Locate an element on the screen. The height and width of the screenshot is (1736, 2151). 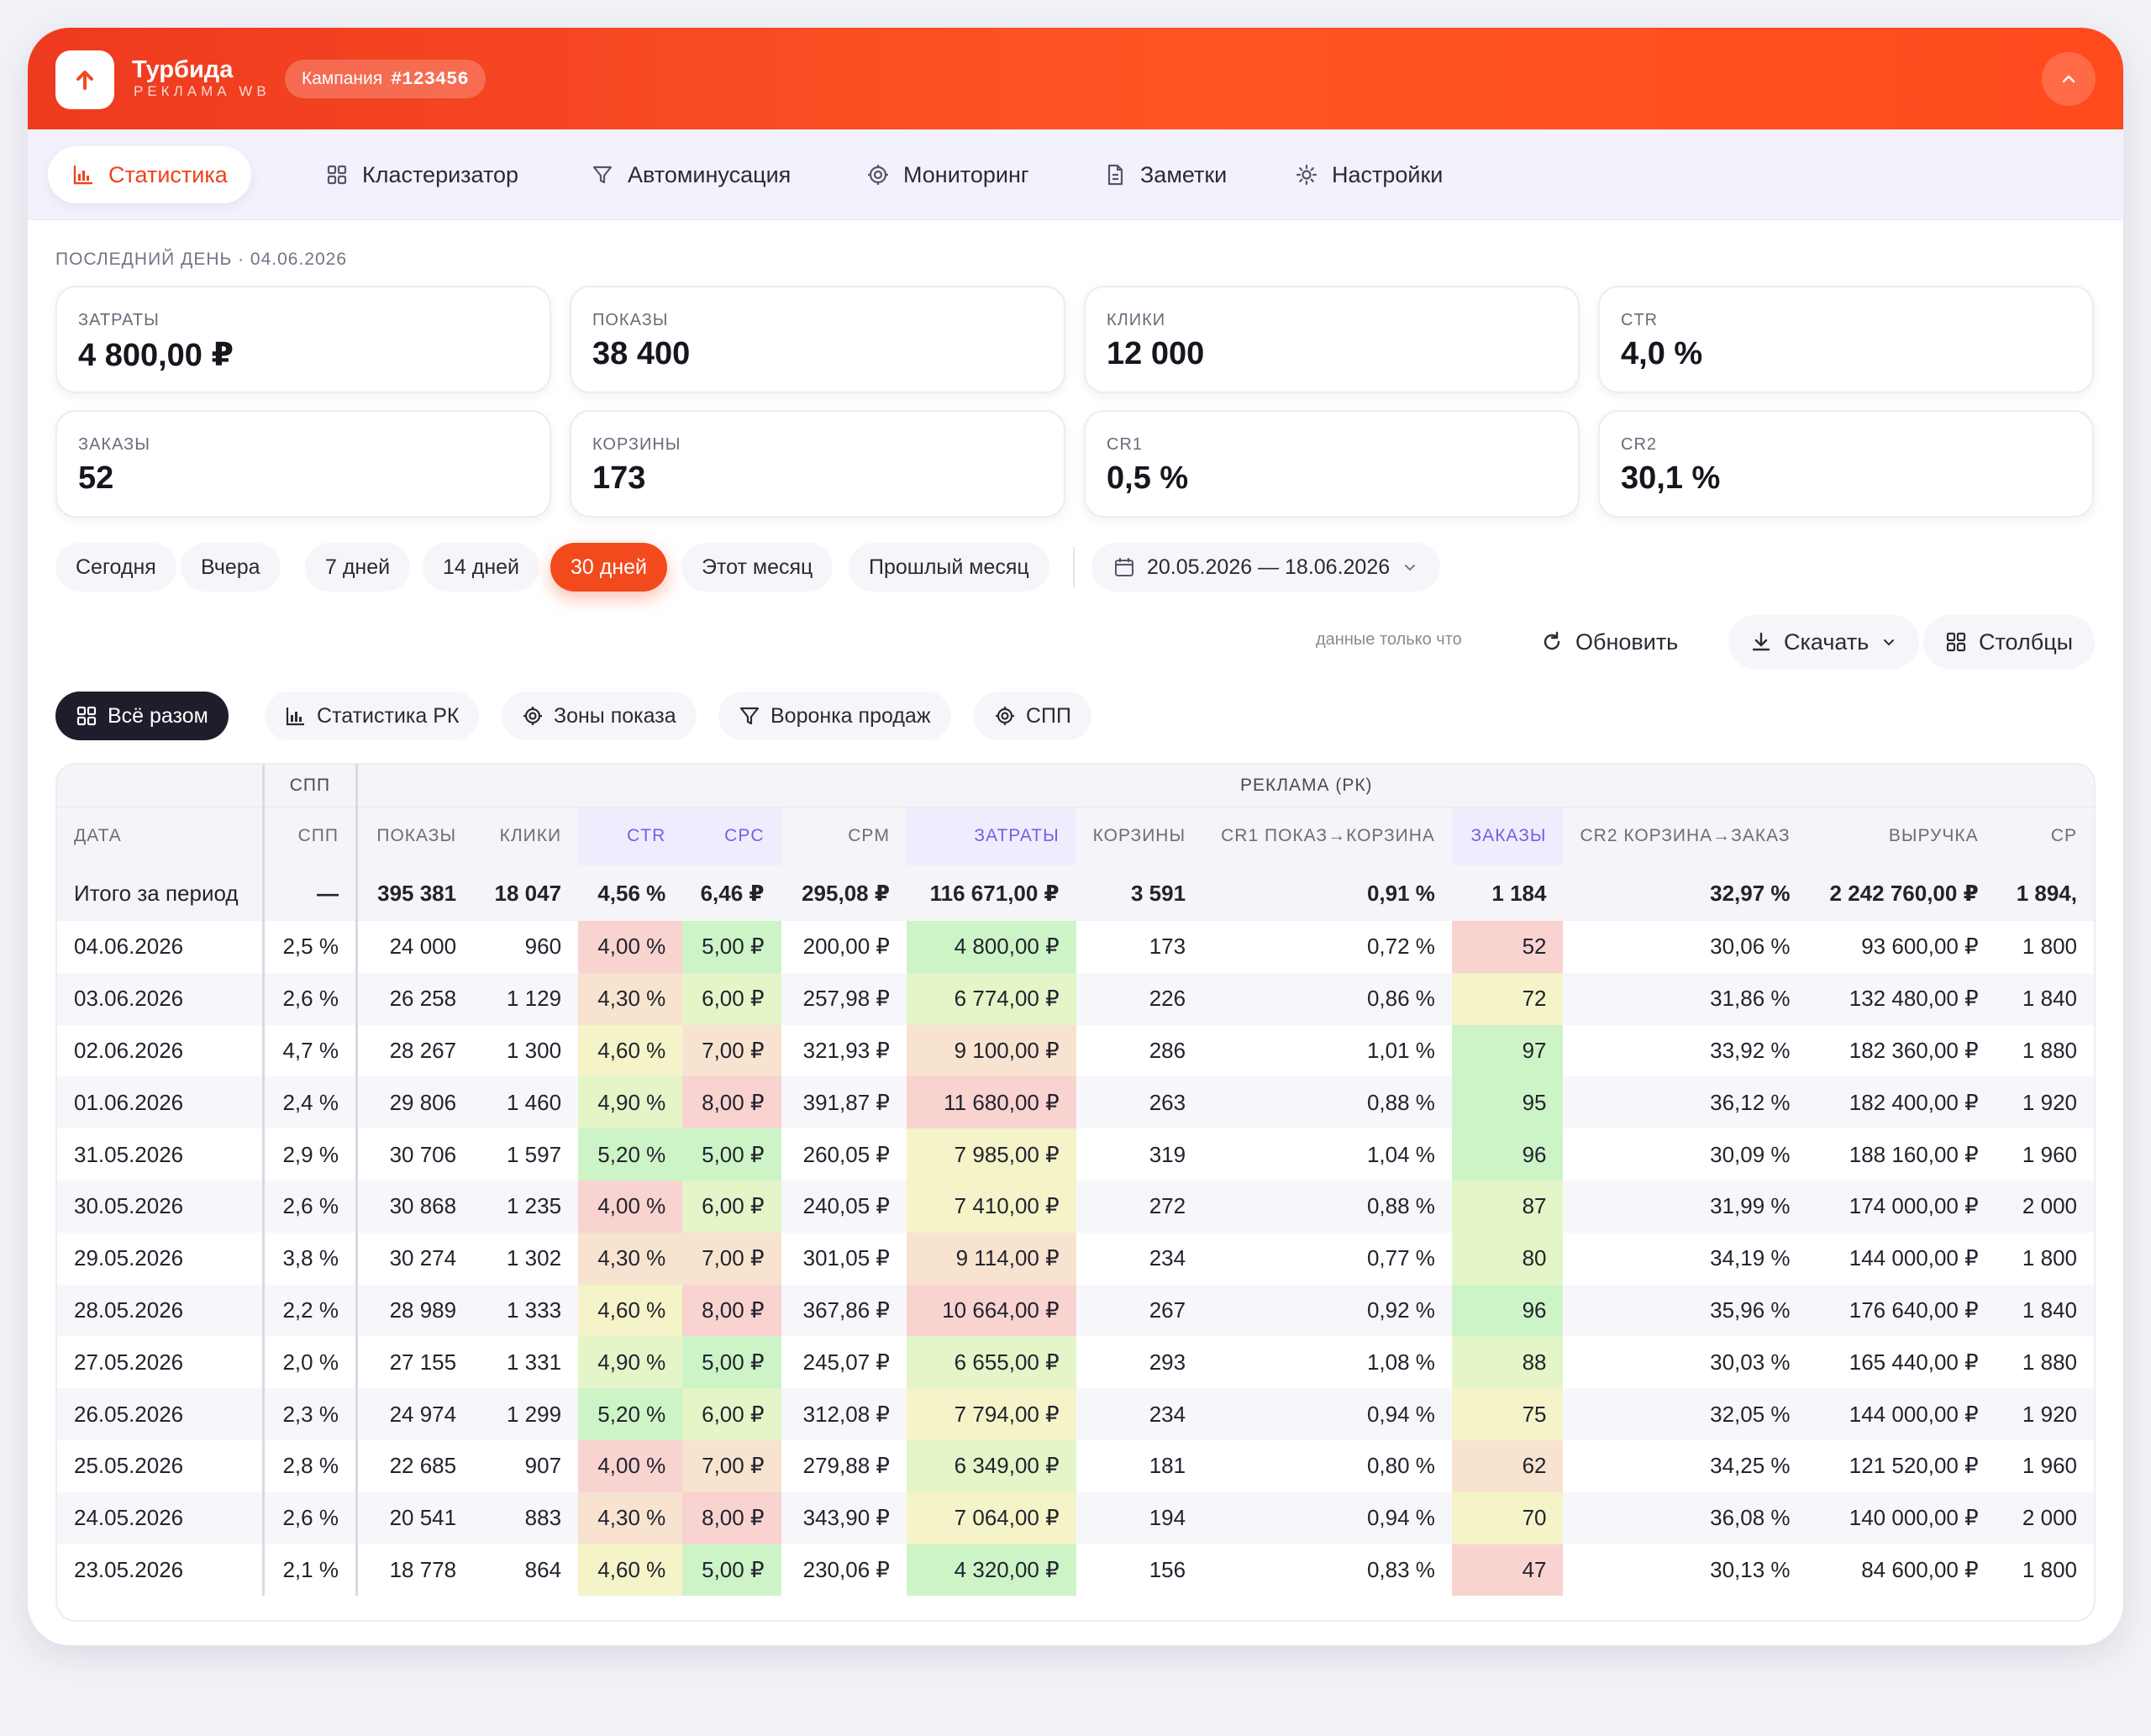
tab-settings: Настройки is located at coordinates (1368, 174).